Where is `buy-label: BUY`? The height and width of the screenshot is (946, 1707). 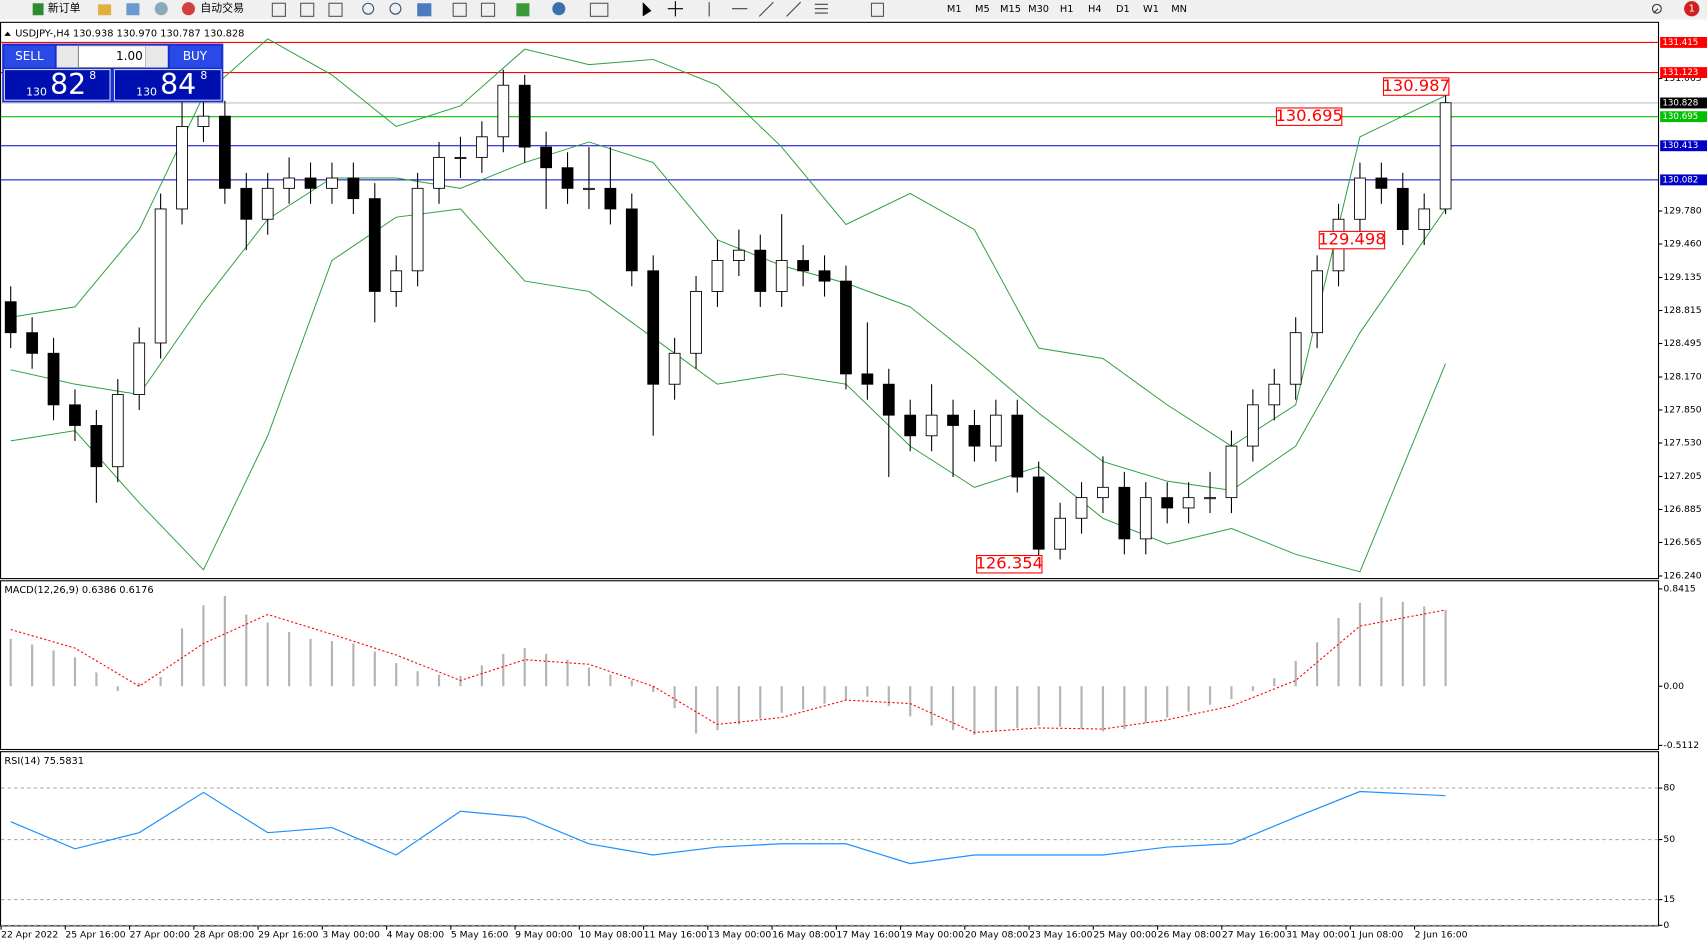
buy-label: BUY is located at coordinates (195, 56).